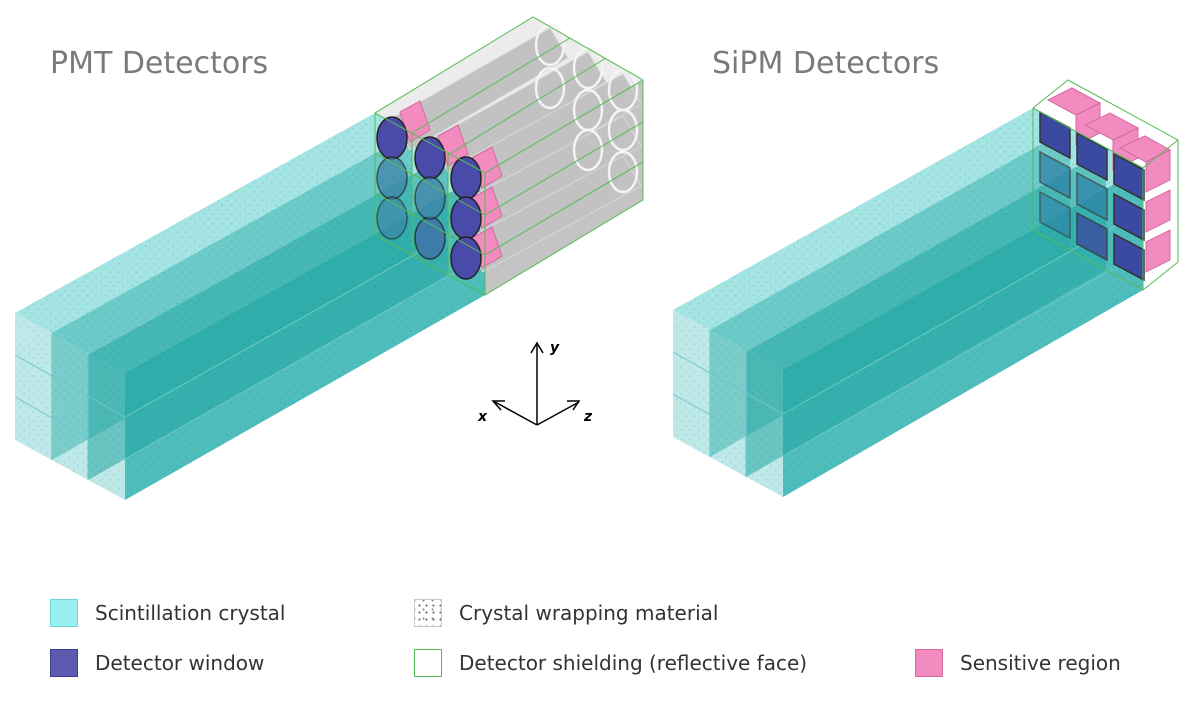 The image size is (1192, 701). Describe the element at coordinates (588, 417) in the screenshot. I see `z-axis-label: z` at that location.